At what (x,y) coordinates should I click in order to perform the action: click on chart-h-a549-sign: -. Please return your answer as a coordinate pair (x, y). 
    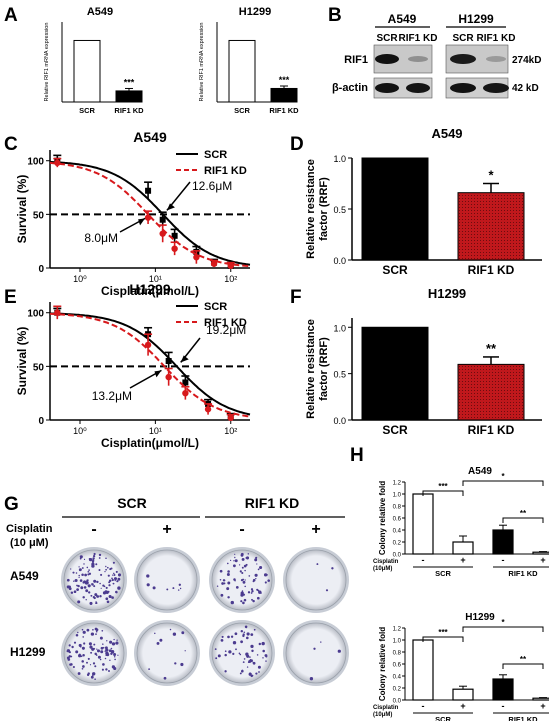
    Looking at the image, I should click on (503, 560).